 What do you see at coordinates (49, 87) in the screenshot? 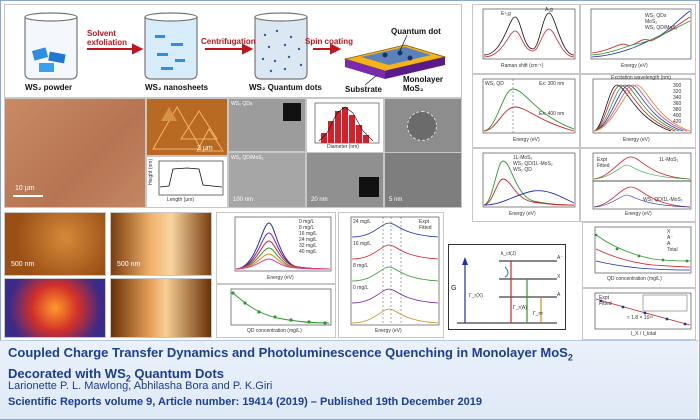
I see `powder-label: WS₂ powder` at bounding box center [49, 87].